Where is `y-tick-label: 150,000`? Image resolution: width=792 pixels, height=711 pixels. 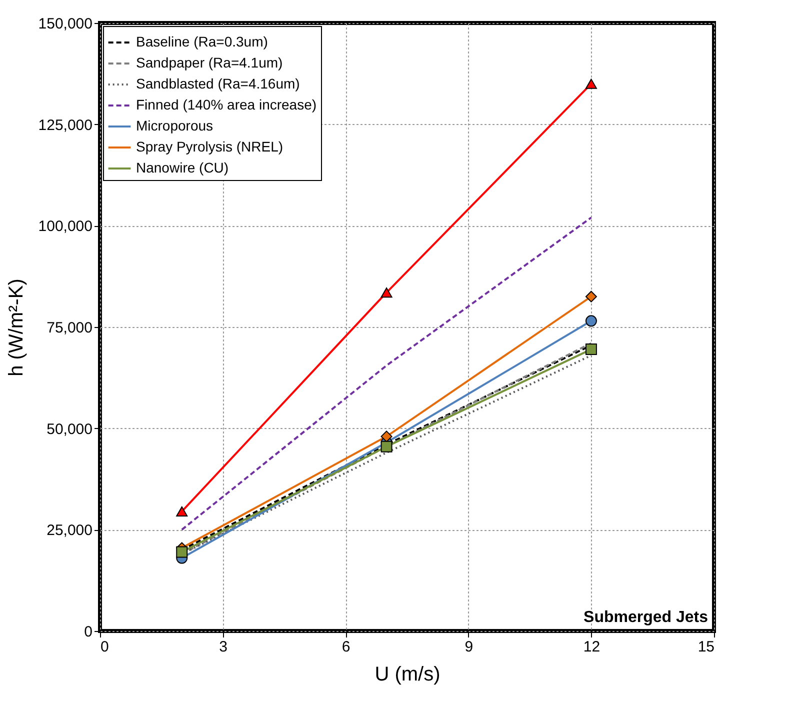 y-tick-label: 150,000 is located at coordinates (65, 24).